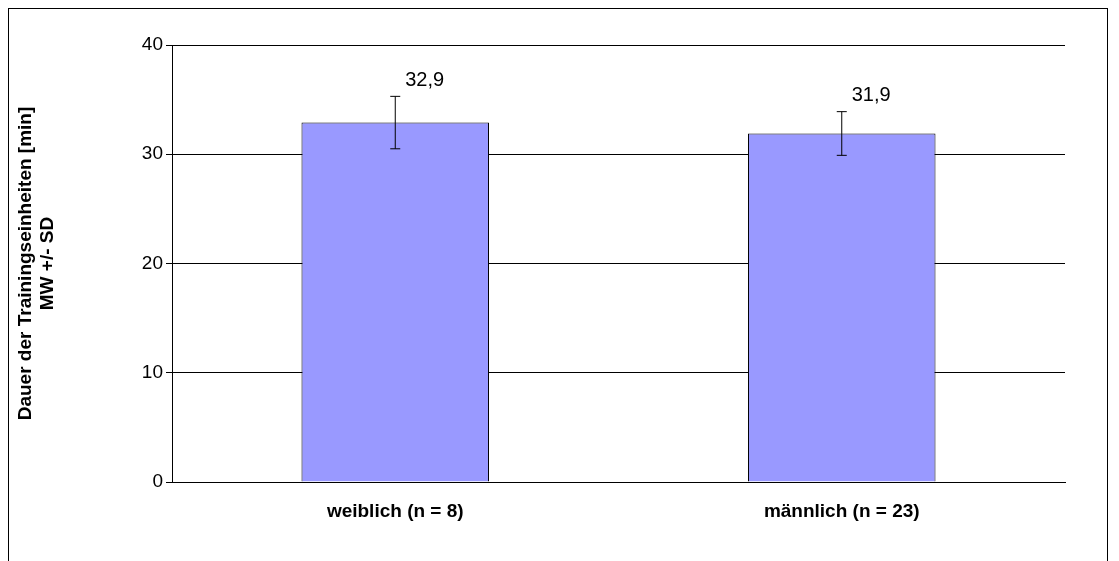  What do you see at coordinates (152, 44) in the screenshot?
I see `y-tick-label: 40` at bounding box center [152, 44].